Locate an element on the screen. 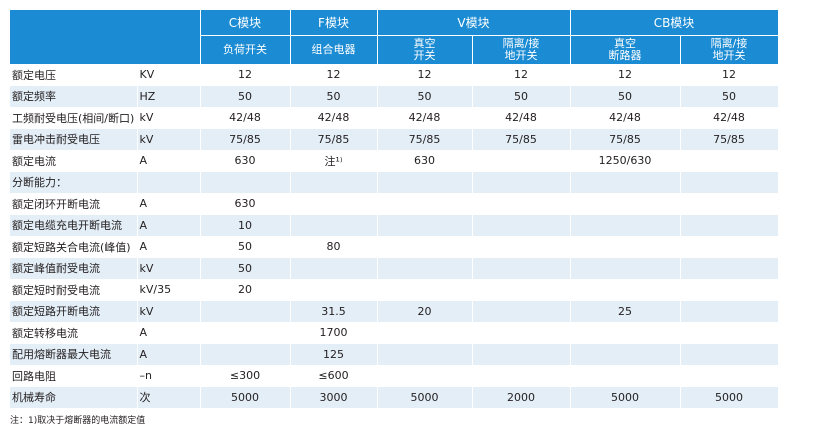 The height and width of the screenshot is (429, 825). table-row: 额定峰值耐受电流 kV 50 is located at coordinates (394, 268).